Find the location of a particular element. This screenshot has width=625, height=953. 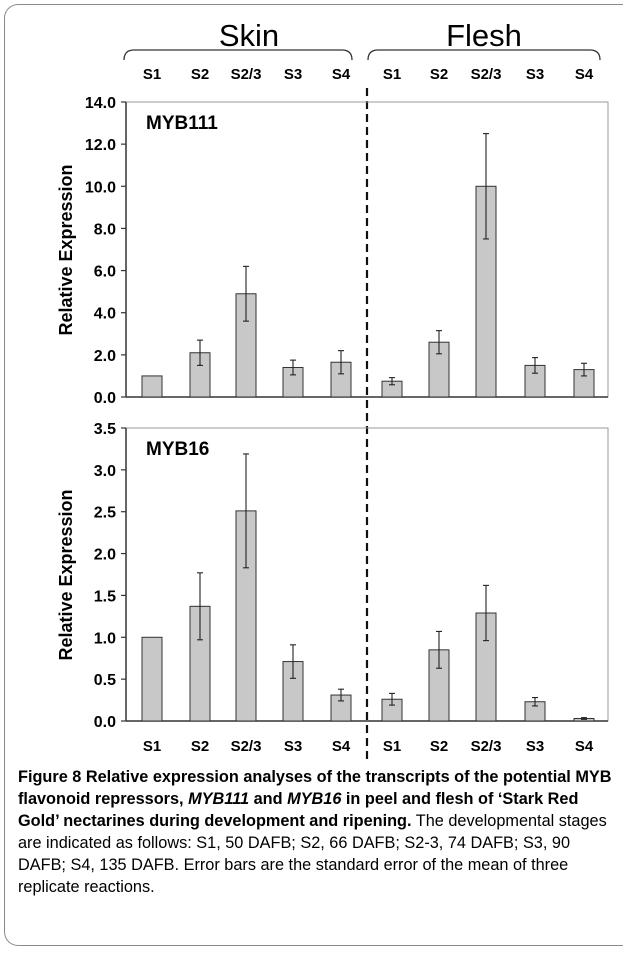

top-category-label-skin-s1: S1 is located at coordinates (152, 74).